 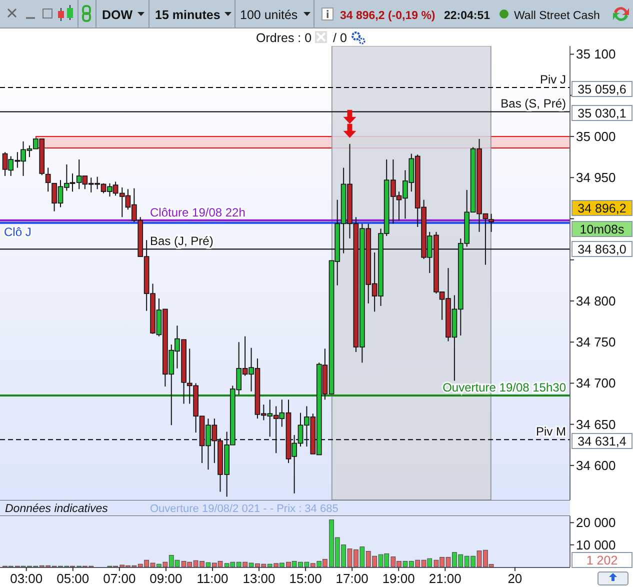 I want to click on text: 10m08s, so click(x=602, y=229).